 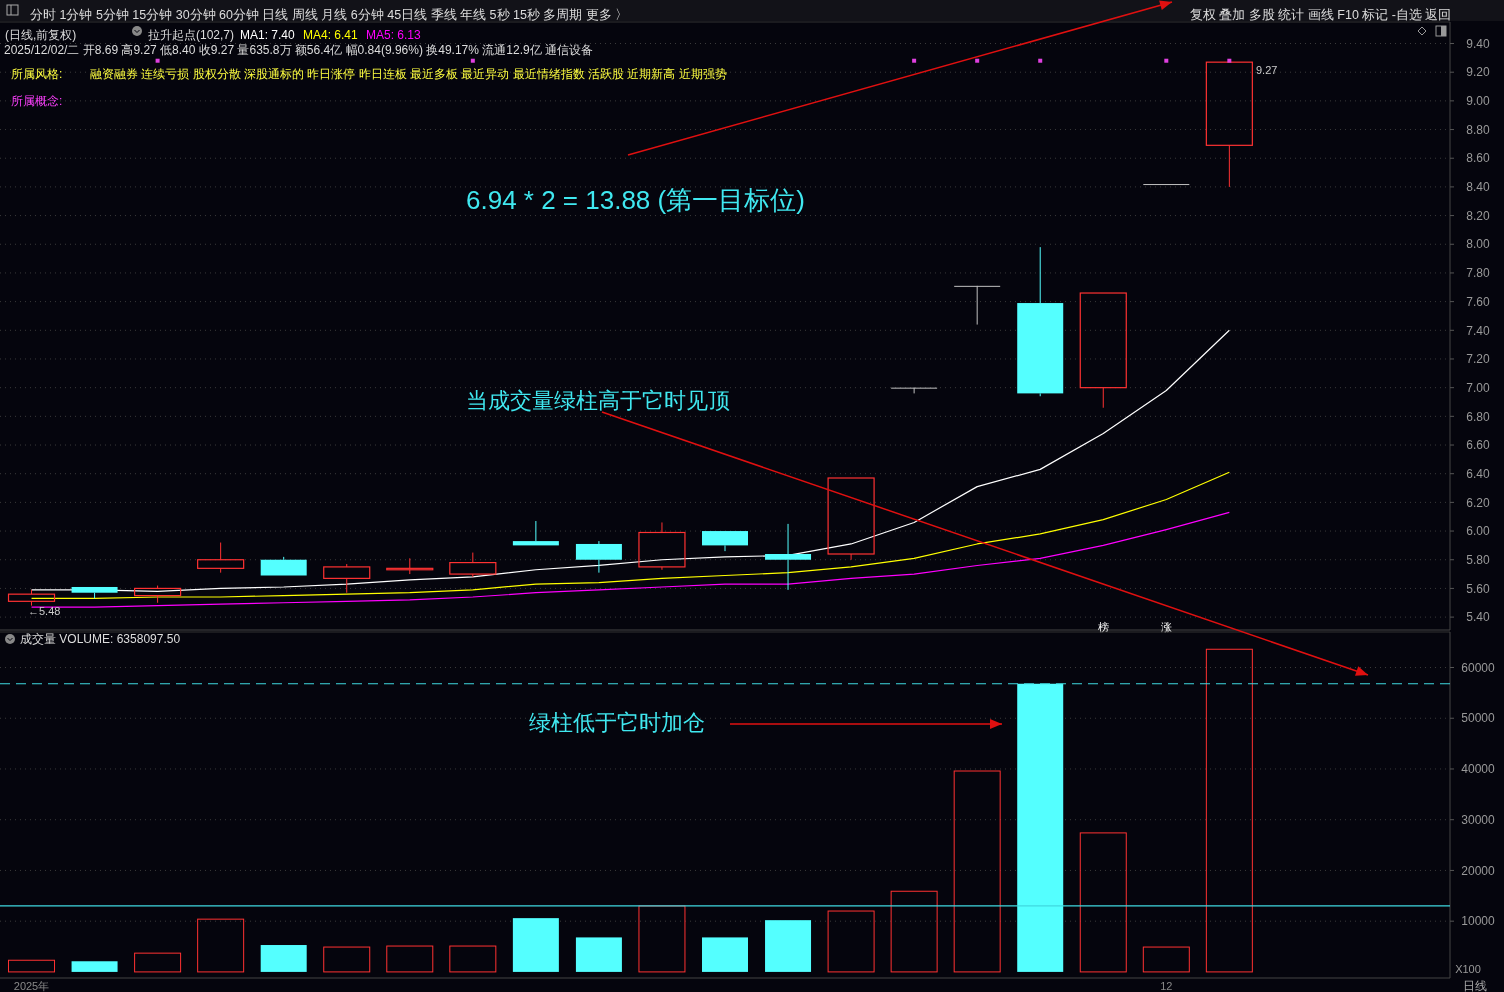 I want to click on text: MA5: 6.13, so click(x=394, y=35).